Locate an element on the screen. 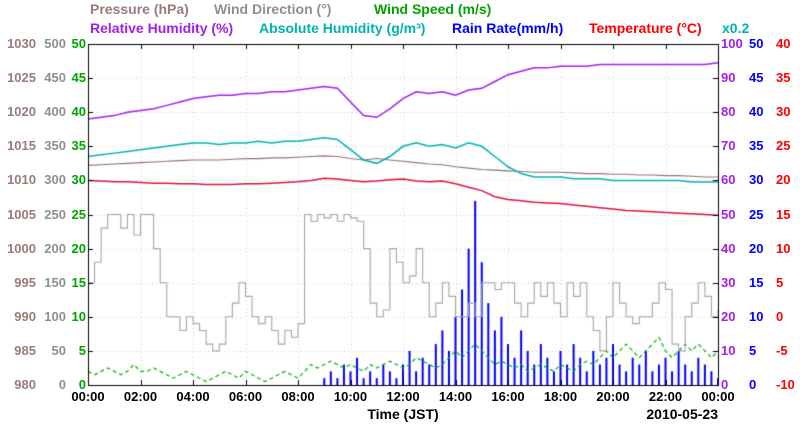  pressure-tick-label: 1010 is located at coordinates (21, 180).